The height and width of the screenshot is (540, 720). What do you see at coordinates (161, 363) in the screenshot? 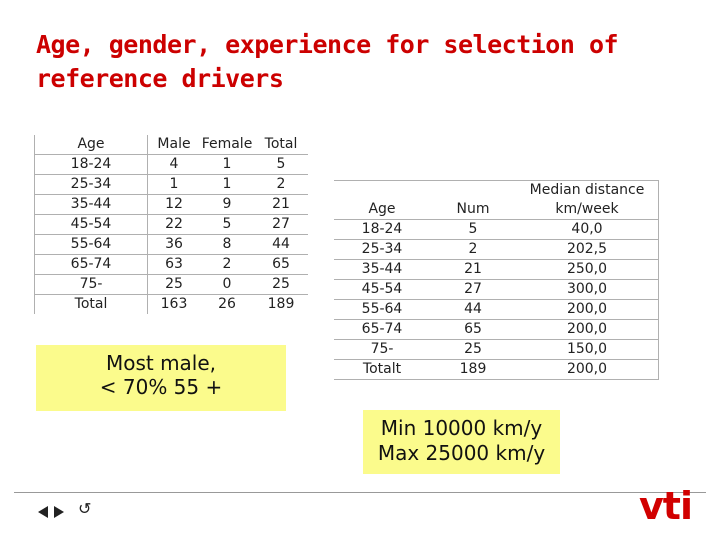
I see `note-line: Most male,` at bounding box center [161, 363].